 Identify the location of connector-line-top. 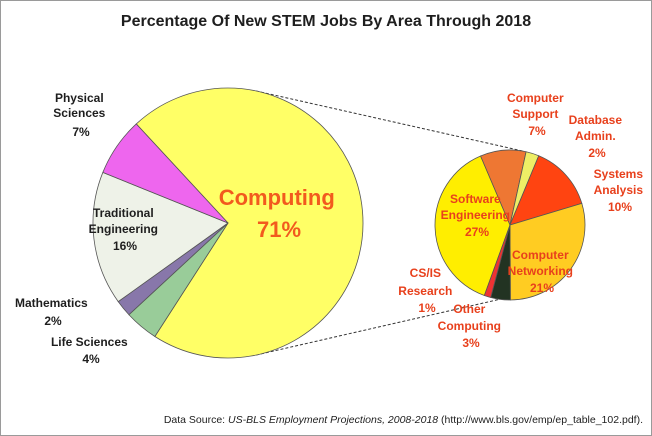
(389, 121).